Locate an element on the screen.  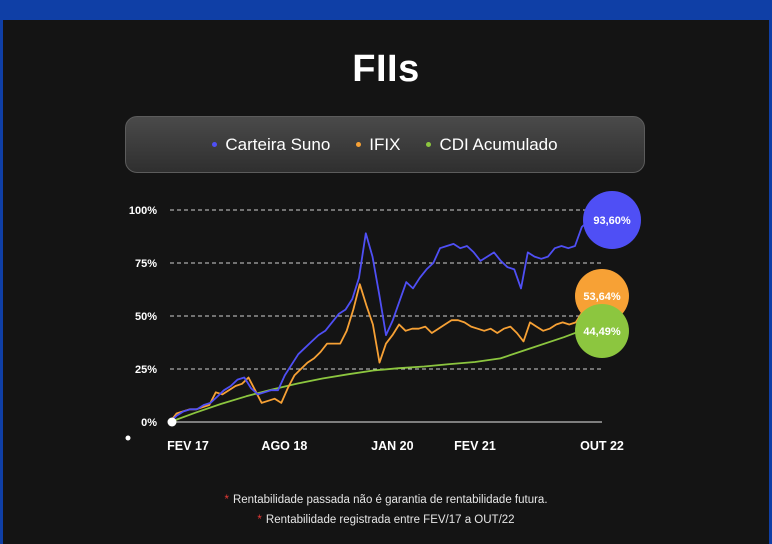
legend-item-carteira-suno: Carteira Suno is located at coordinates (271, 145).